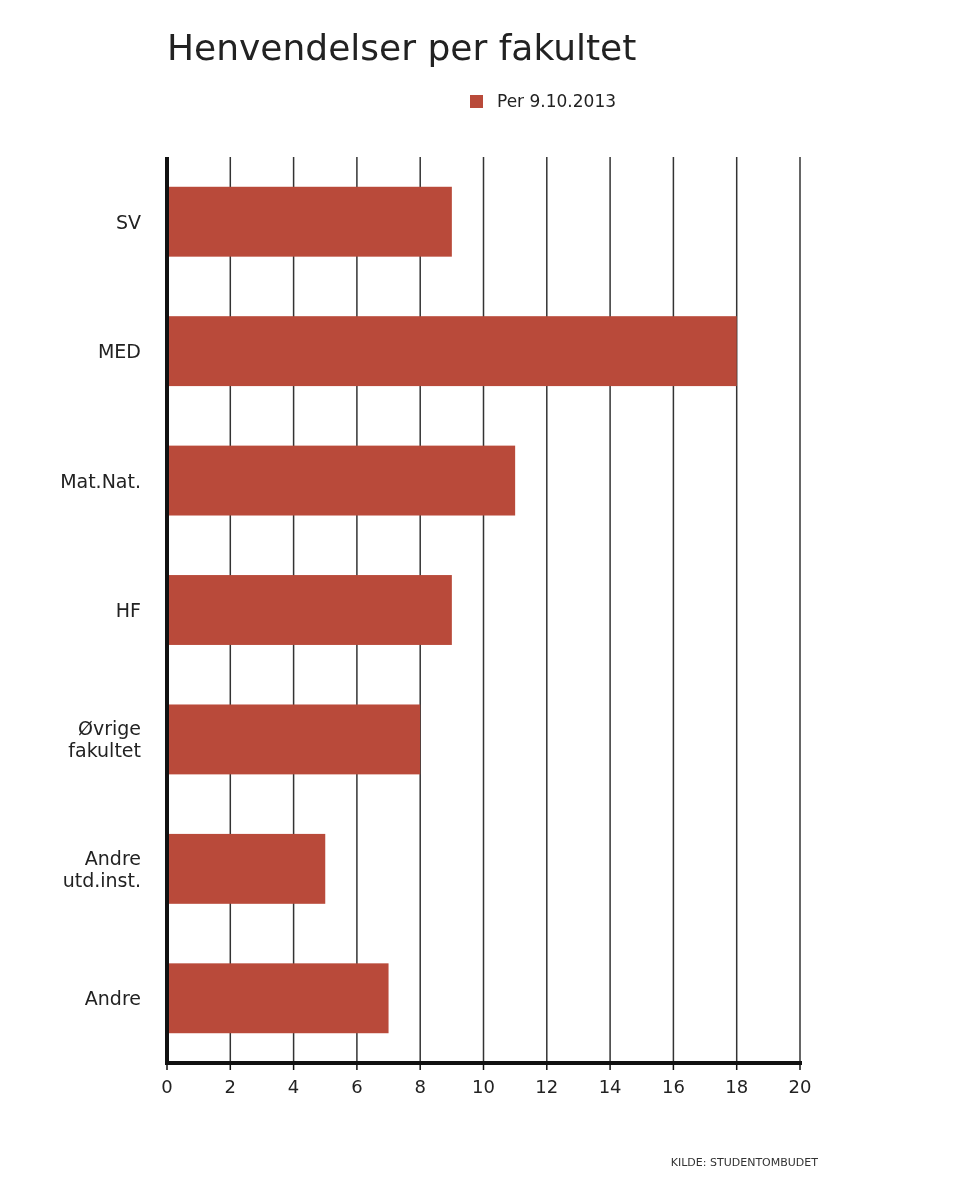 The width and height of the screenshot is (960, 1188). What do you see at coordinates (119, 351) in the screenshot?
I see `y-tick-label: MED` at bounding box center [119, 351].